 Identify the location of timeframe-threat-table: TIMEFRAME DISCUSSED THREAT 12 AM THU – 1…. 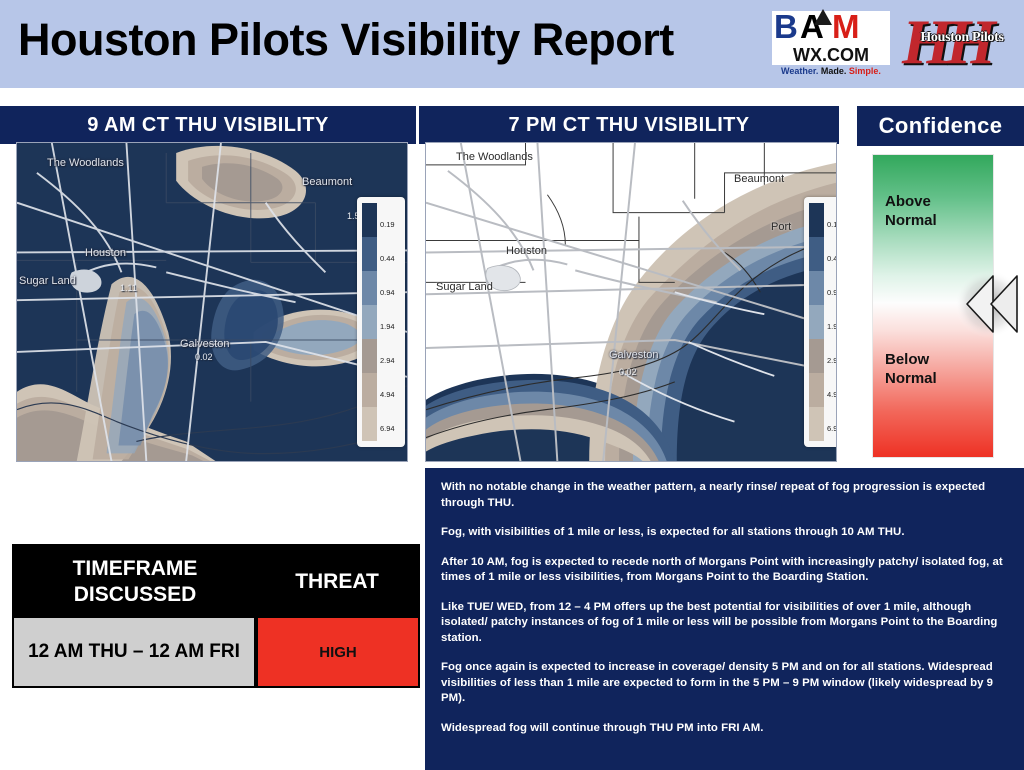
(216, 616).